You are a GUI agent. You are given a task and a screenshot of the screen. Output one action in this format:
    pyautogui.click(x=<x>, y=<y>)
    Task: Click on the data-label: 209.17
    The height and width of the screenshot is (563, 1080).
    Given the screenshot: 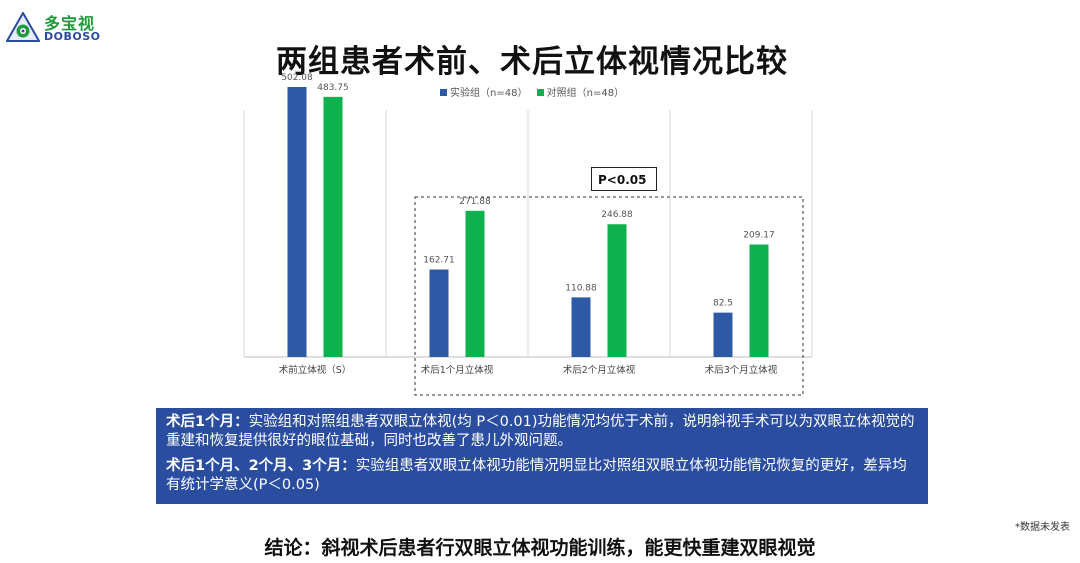 What is the action you would take?
    pyautogui.click(x=759, y=236)
    